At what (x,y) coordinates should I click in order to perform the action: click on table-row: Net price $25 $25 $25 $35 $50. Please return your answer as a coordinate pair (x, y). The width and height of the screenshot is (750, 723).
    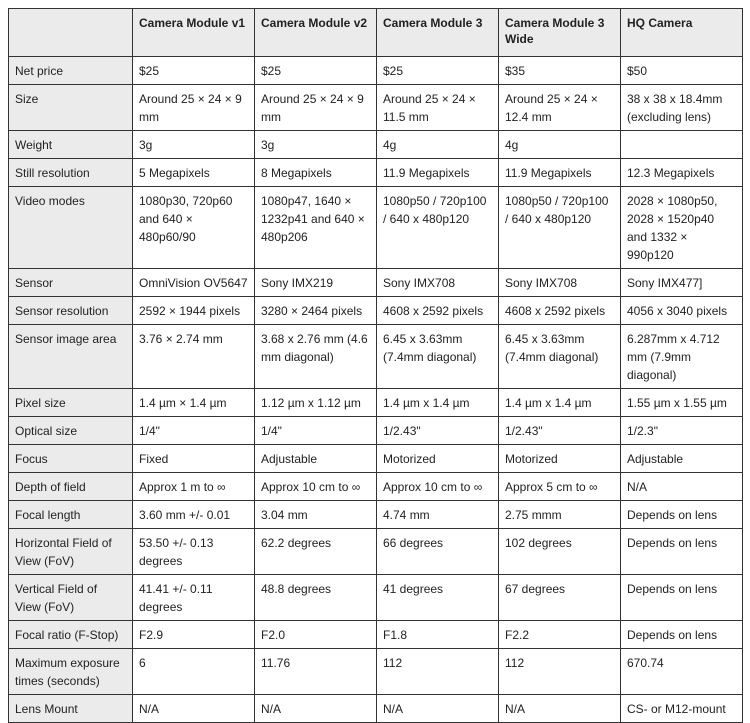
    Looking at the image, I should click on (375, 70).